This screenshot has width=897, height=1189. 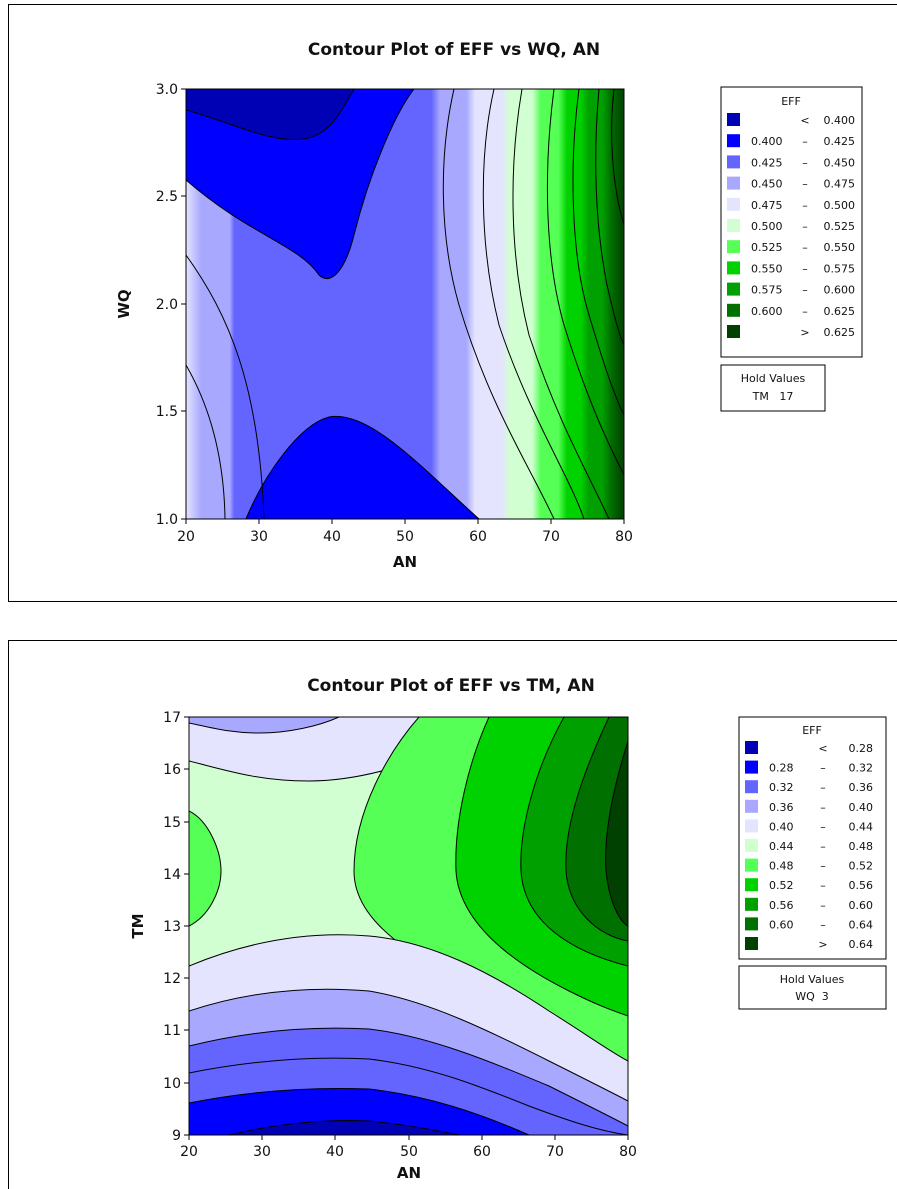 I want to click on hold-values-title: Hold Values, so click(x=773, y=378).